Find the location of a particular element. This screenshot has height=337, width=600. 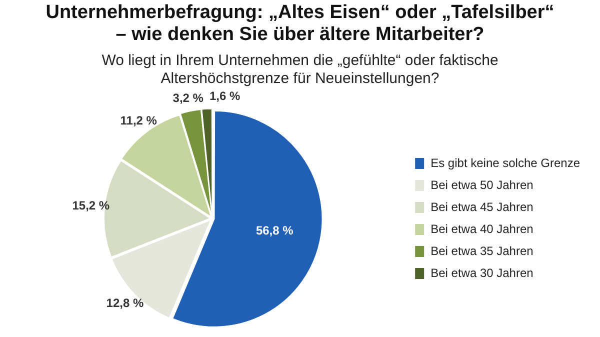

legend-label: Bei etwa 40 Jahren is located at coordinates (482, 229).